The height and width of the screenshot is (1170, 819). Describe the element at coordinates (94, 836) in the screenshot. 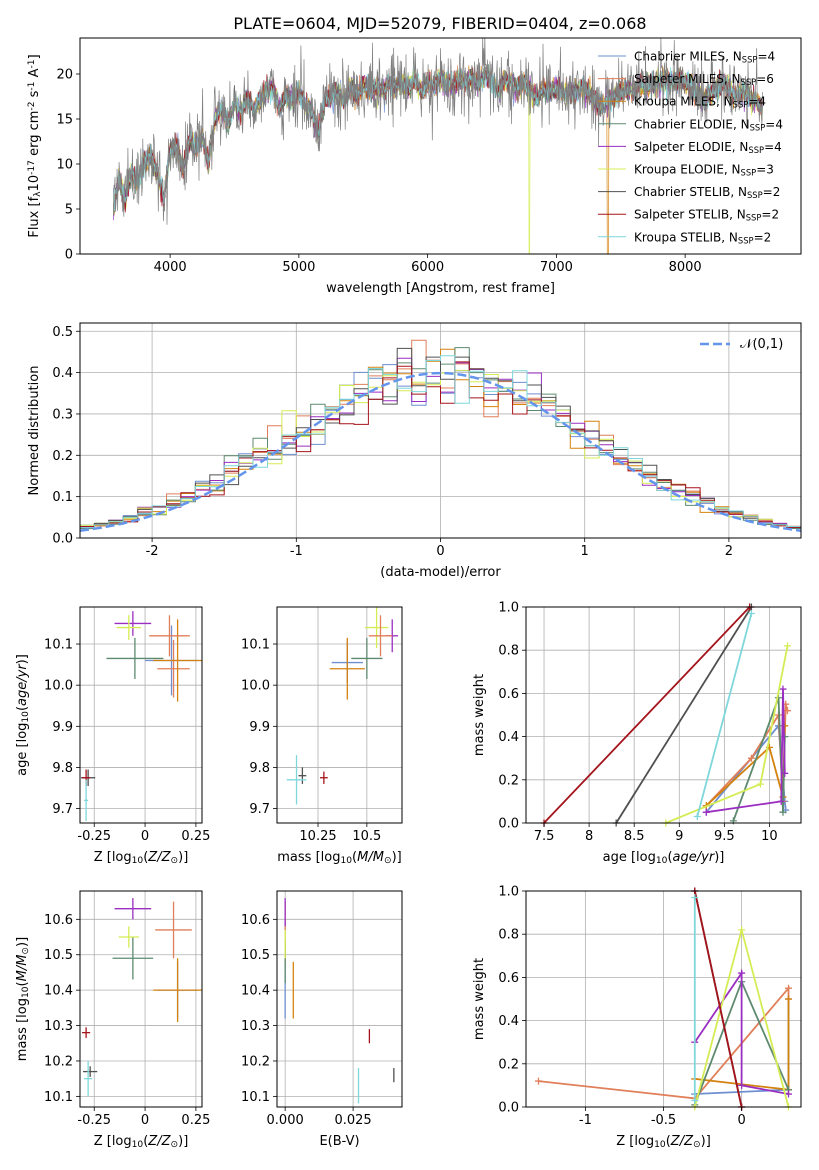

I see `x-tick-label: -0.25` at that location.